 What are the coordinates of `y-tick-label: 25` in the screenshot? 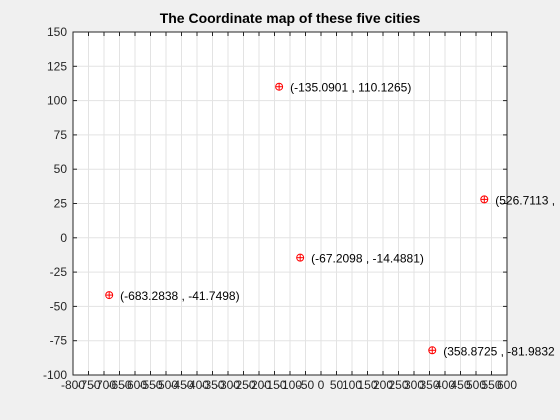 It's located at (61, 204).